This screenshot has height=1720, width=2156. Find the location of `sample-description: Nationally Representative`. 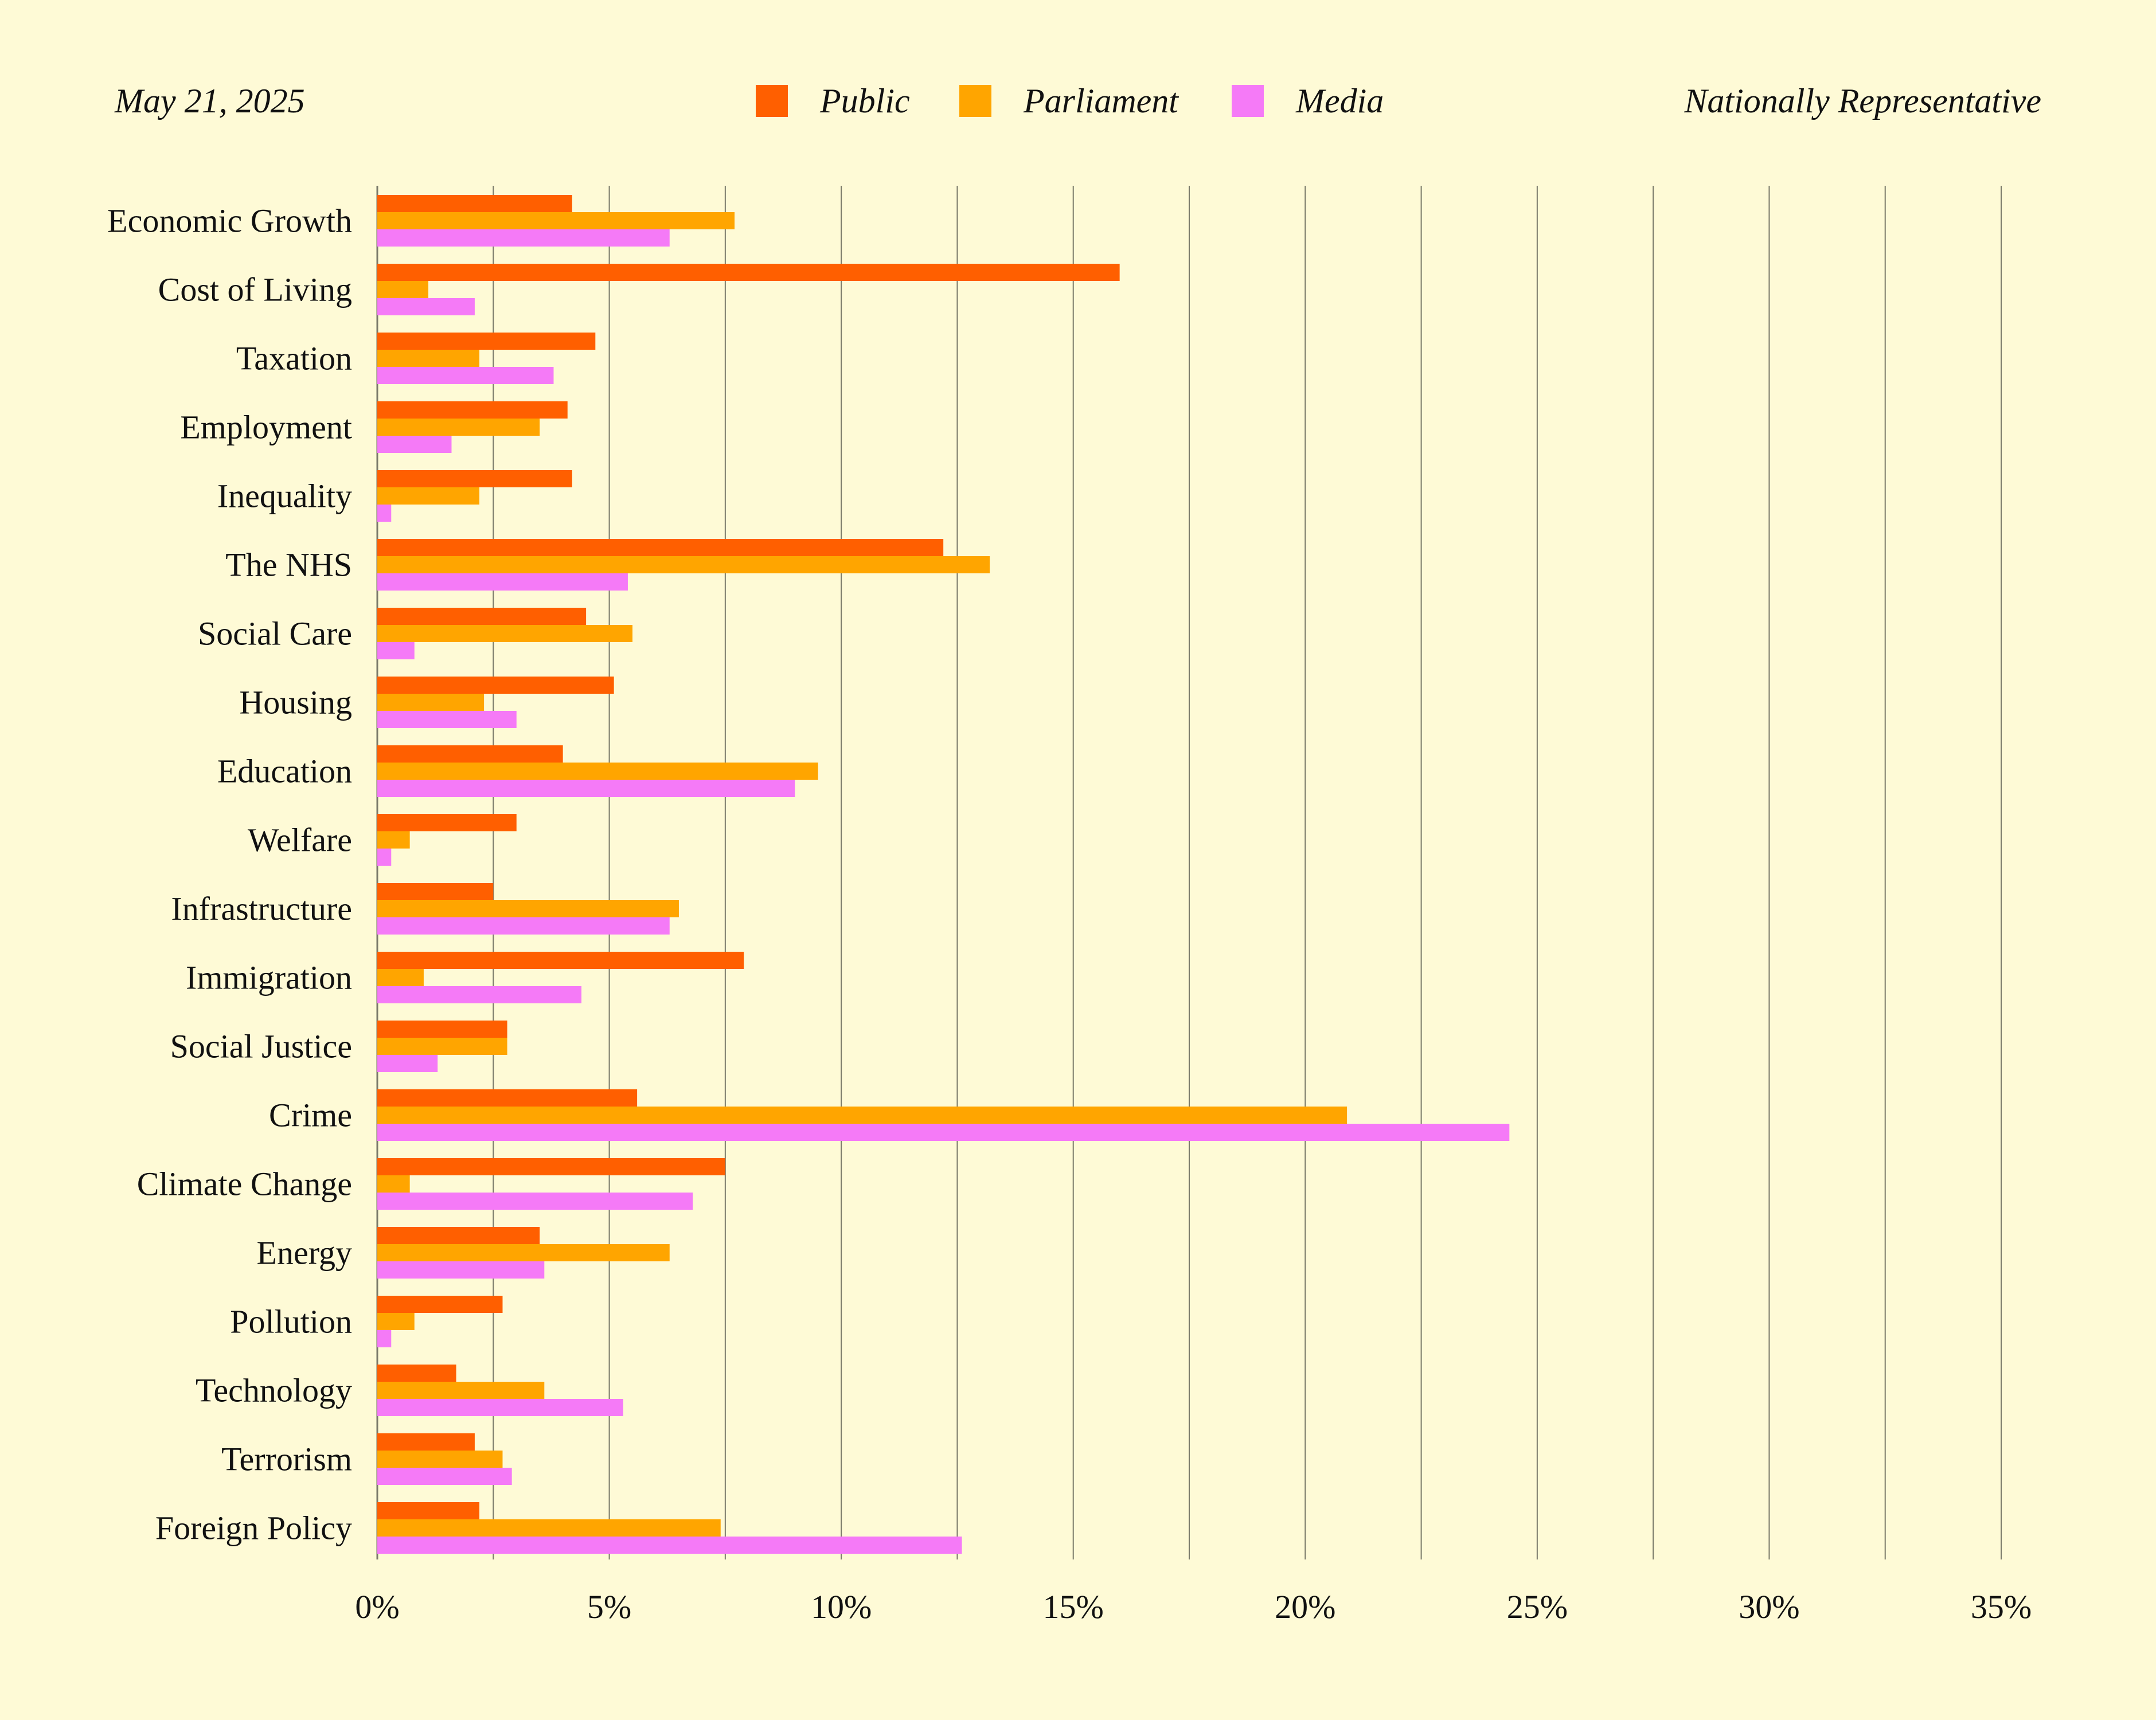

sample-description: Nationally Representative is located at coordinates (1863, 101).